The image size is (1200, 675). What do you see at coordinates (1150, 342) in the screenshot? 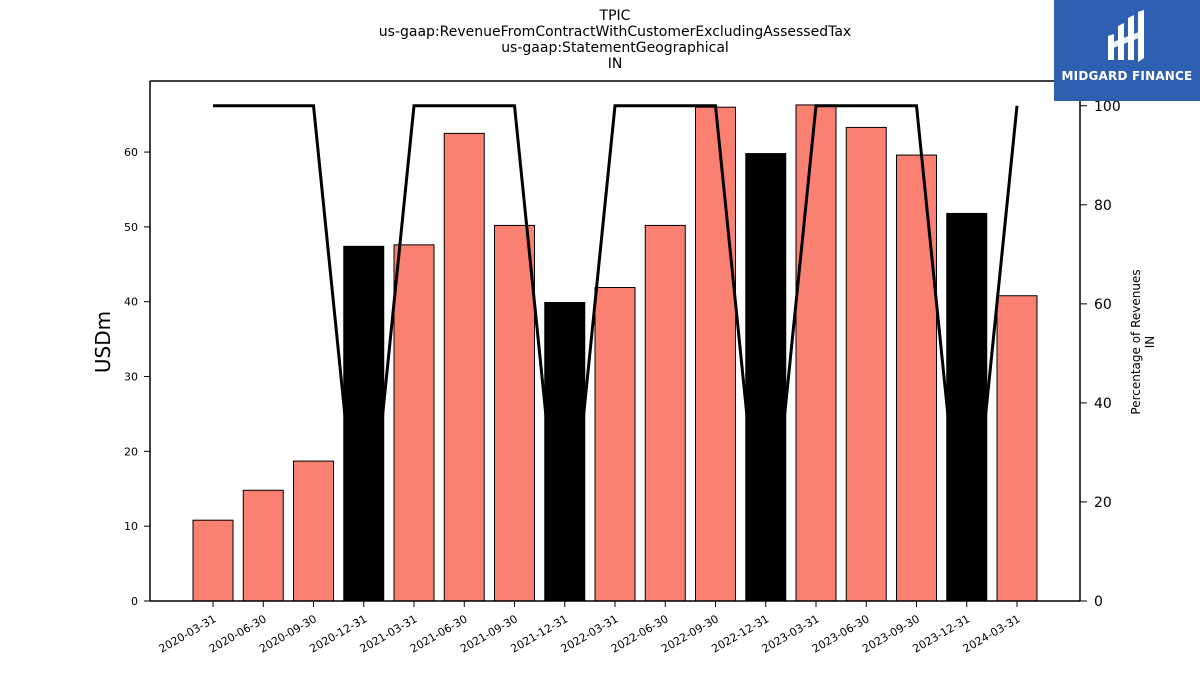
I see `y2-axis-label-line: IN` at bounding box center [1150, 342].